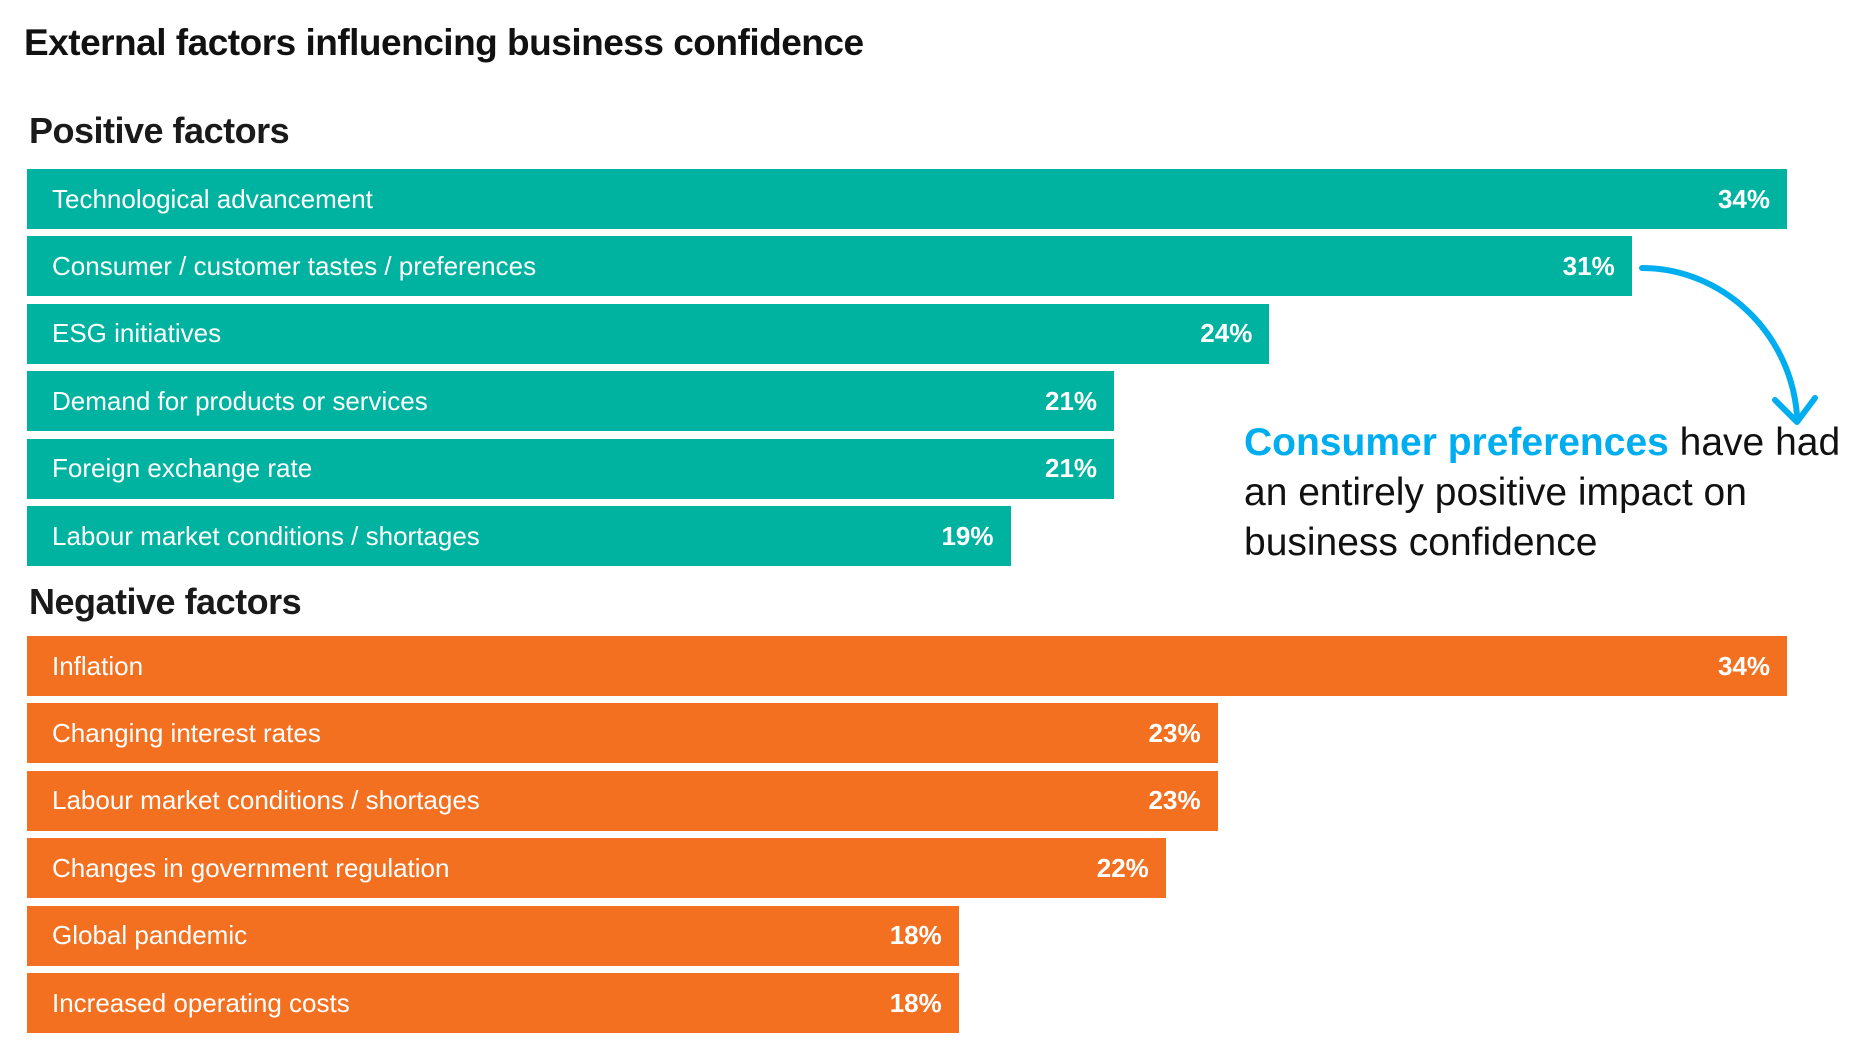 This screenshot has width=1866, height=1054. Describe the element at coordinates (967, 535) in the screenshot. I see `bar-value-label: 19%` at that location.